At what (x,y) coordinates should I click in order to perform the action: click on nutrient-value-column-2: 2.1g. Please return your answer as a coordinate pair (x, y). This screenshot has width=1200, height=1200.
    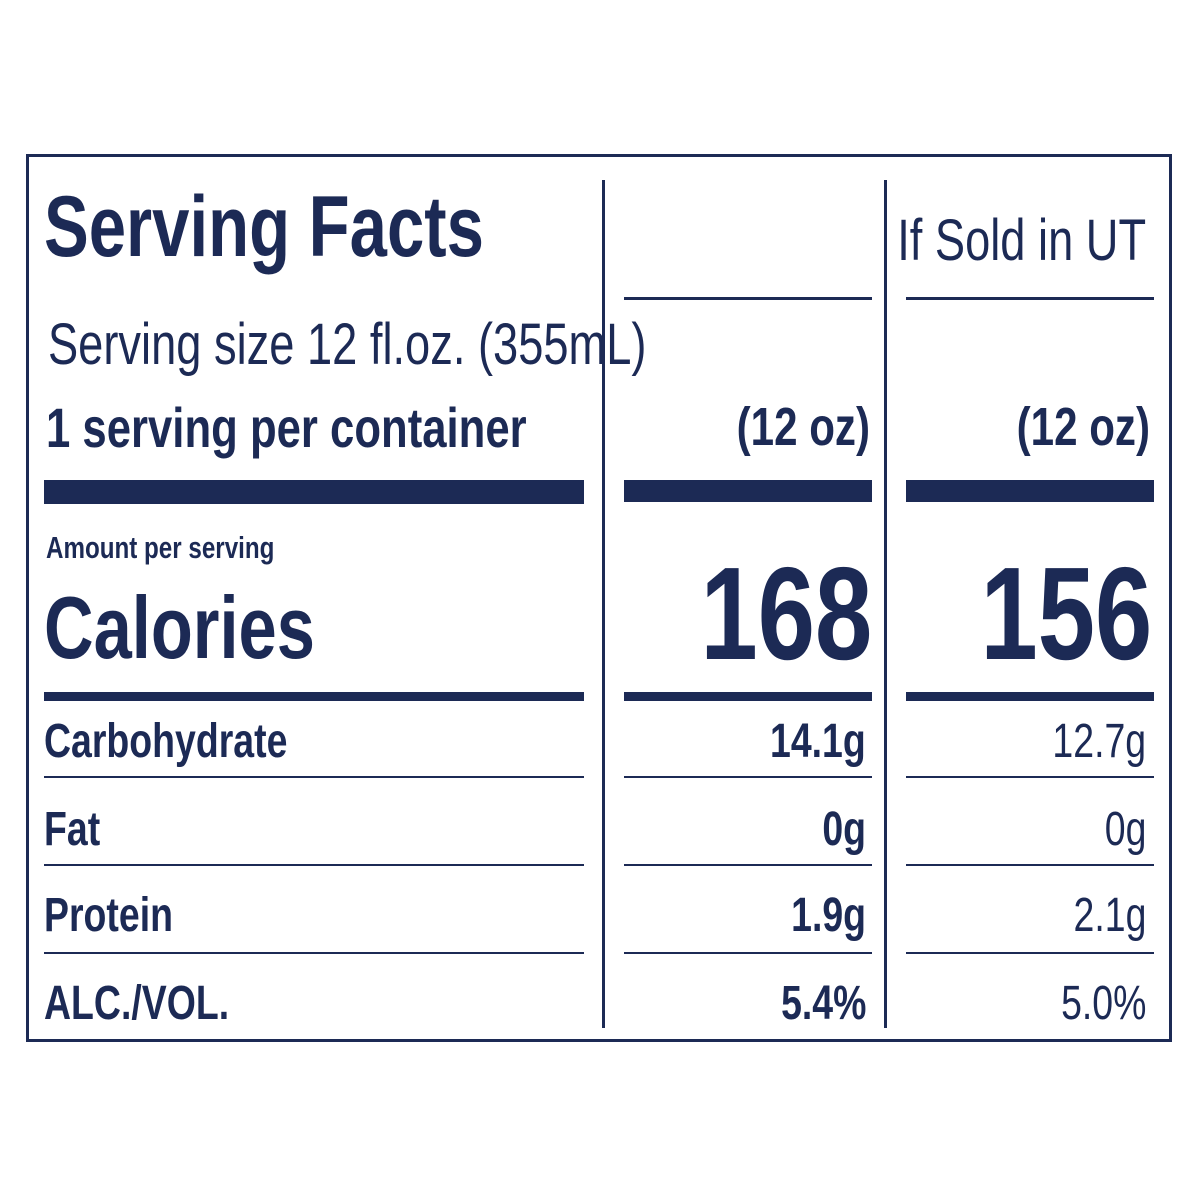
    Looking at the image, I should click on (1109, 915).